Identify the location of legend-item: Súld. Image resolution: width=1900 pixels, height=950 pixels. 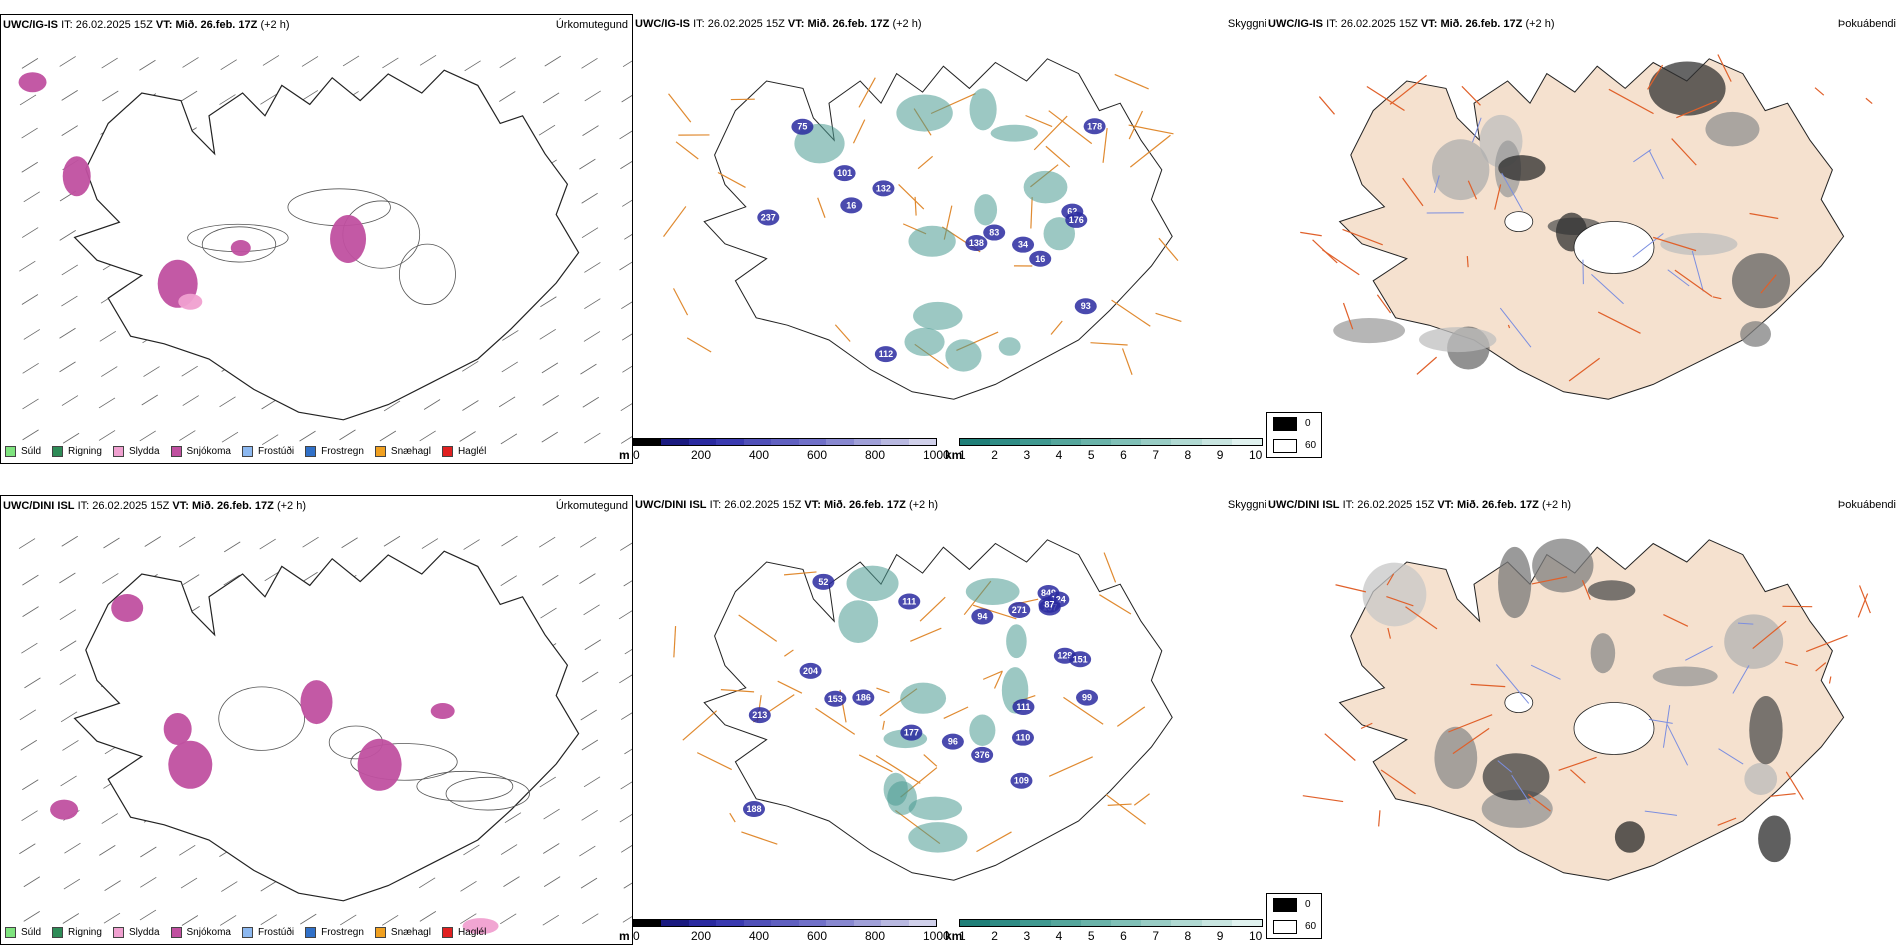
(23, 932).